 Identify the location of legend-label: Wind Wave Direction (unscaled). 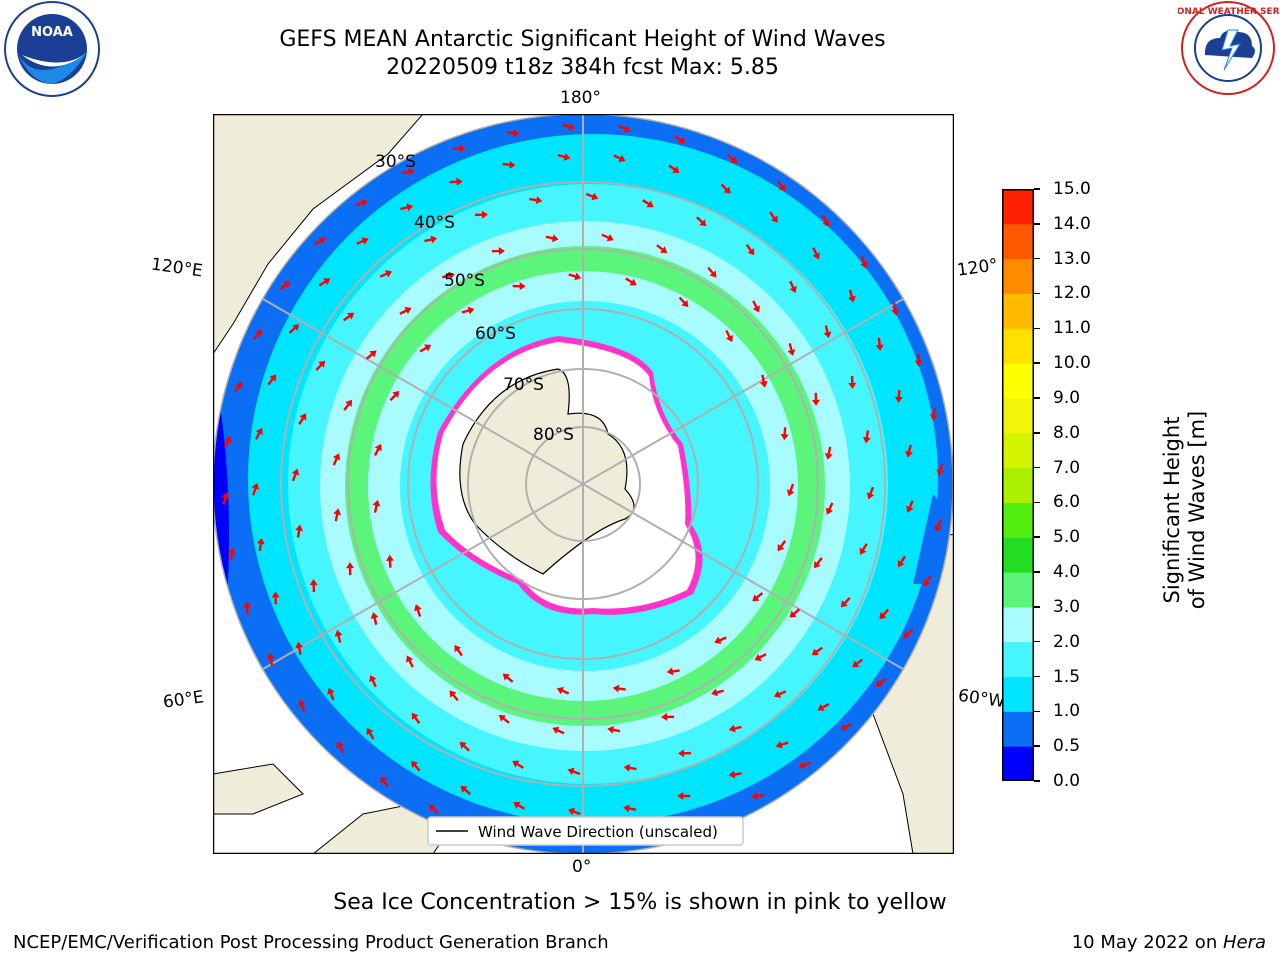
(598, 832).